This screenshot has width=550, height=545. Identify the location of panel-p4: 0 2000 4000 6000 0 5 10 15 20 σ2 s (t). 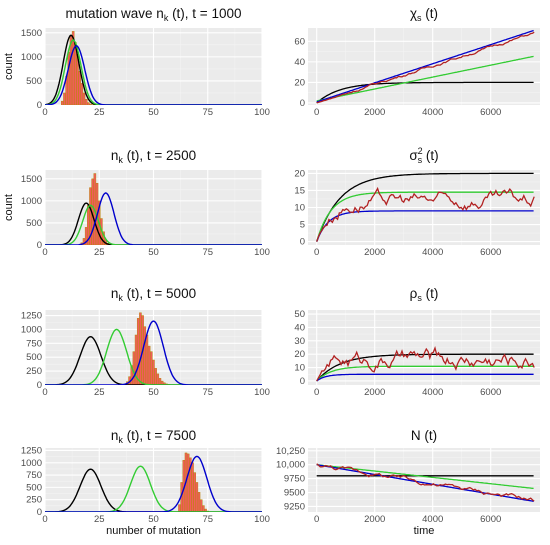
(417, 202).